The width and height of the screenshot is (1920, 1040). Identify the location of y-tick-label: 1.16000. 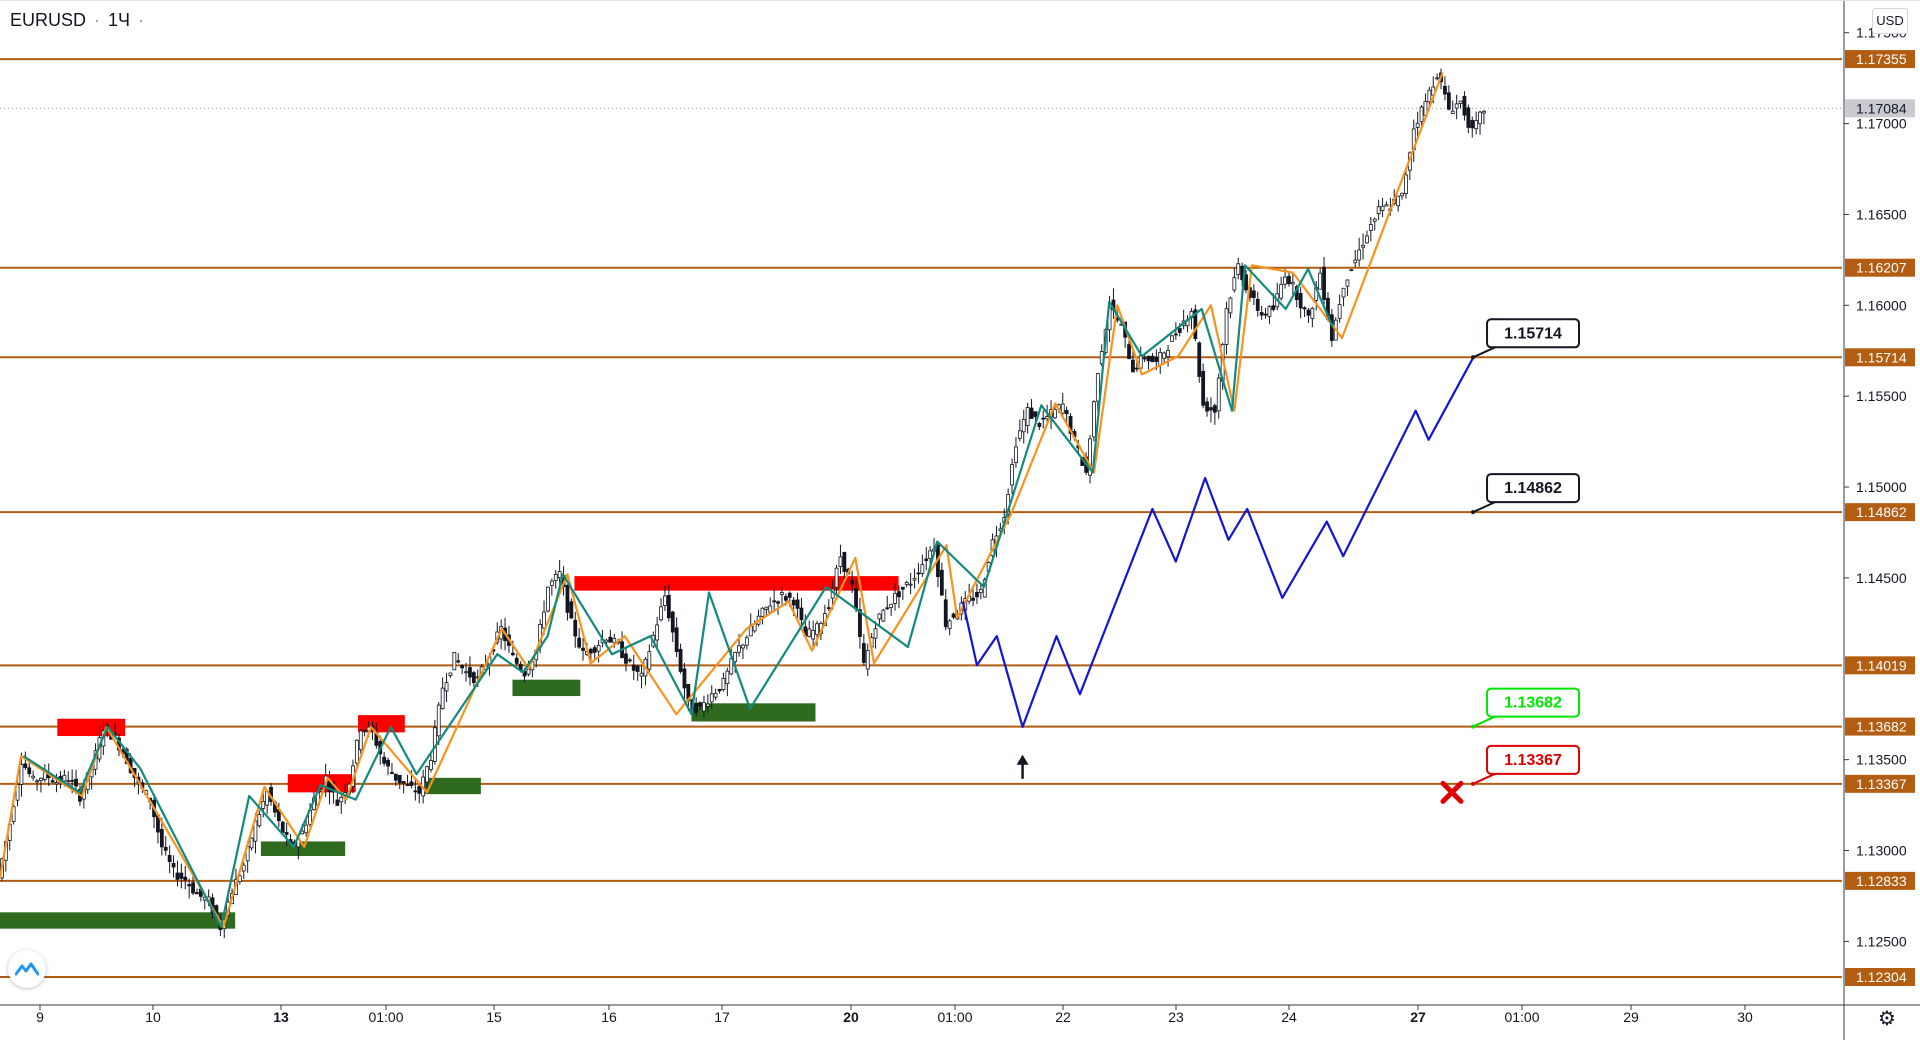
(1881, 305).